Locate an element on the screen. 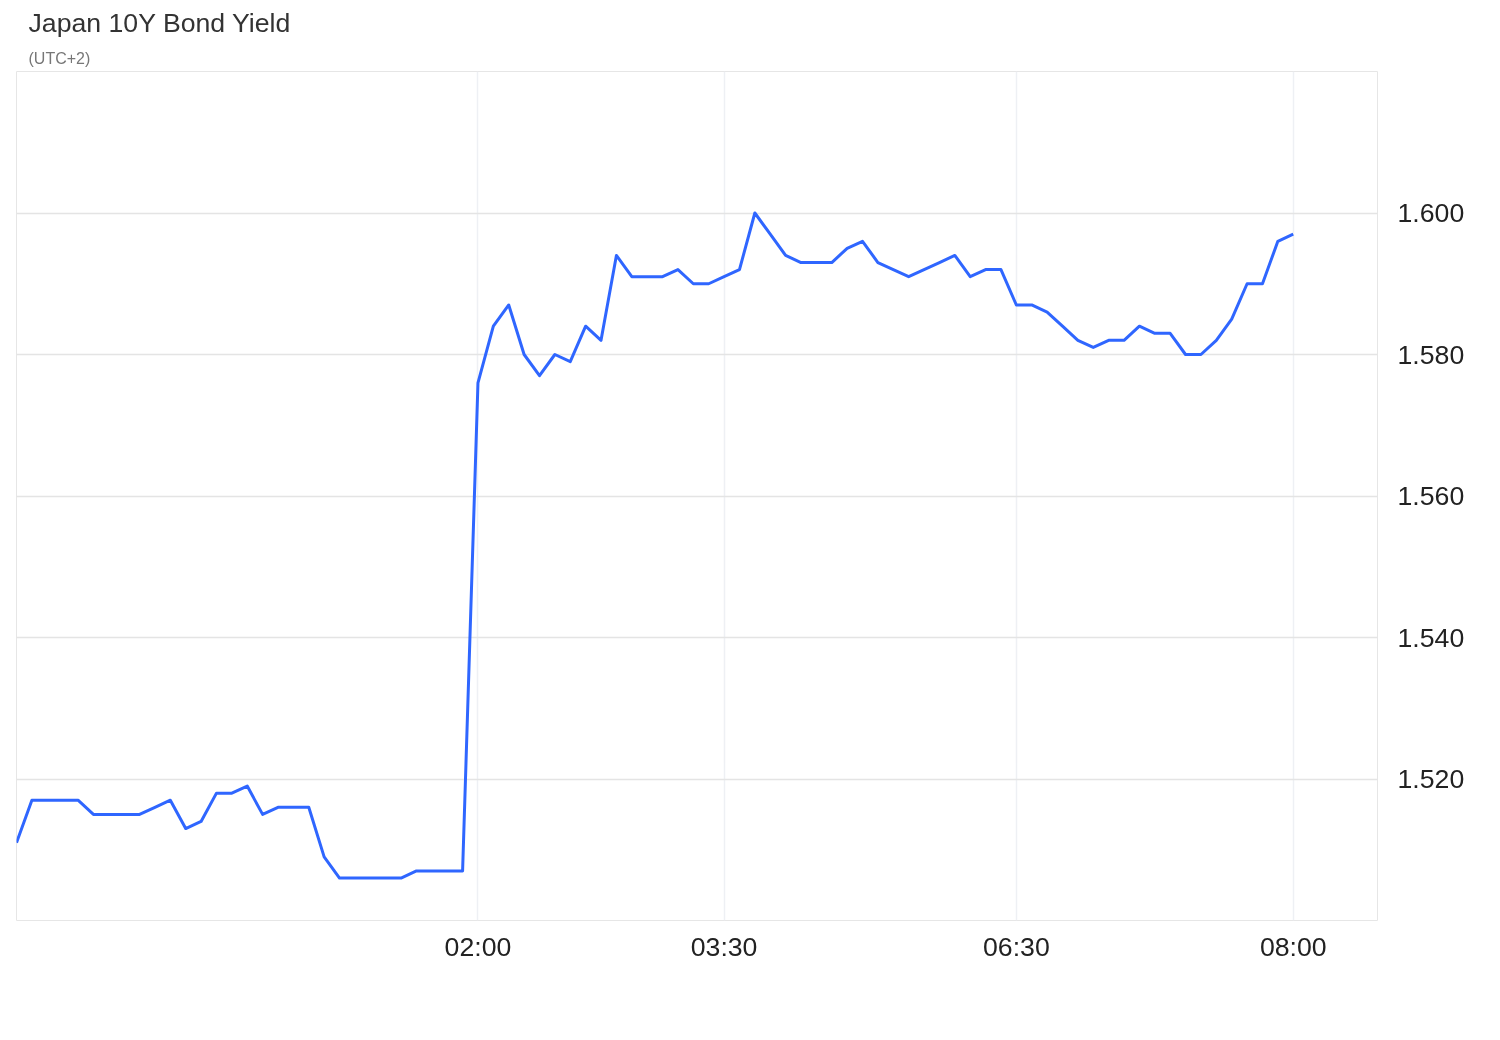  y-tick-label: 1.560 is located at coordinates (1431, 496).